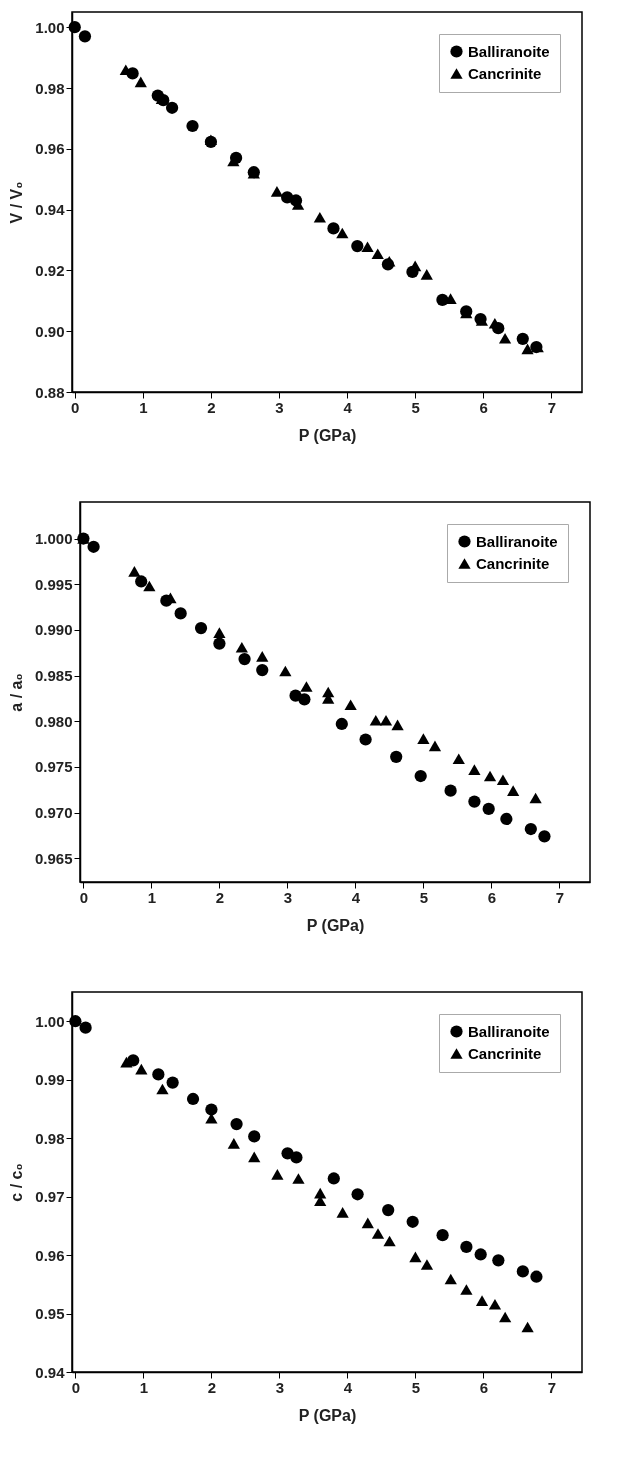 The width and height of the screenshot is (632, 1475). I want to click on y-tick-label: 0.90, so click(50, 331).